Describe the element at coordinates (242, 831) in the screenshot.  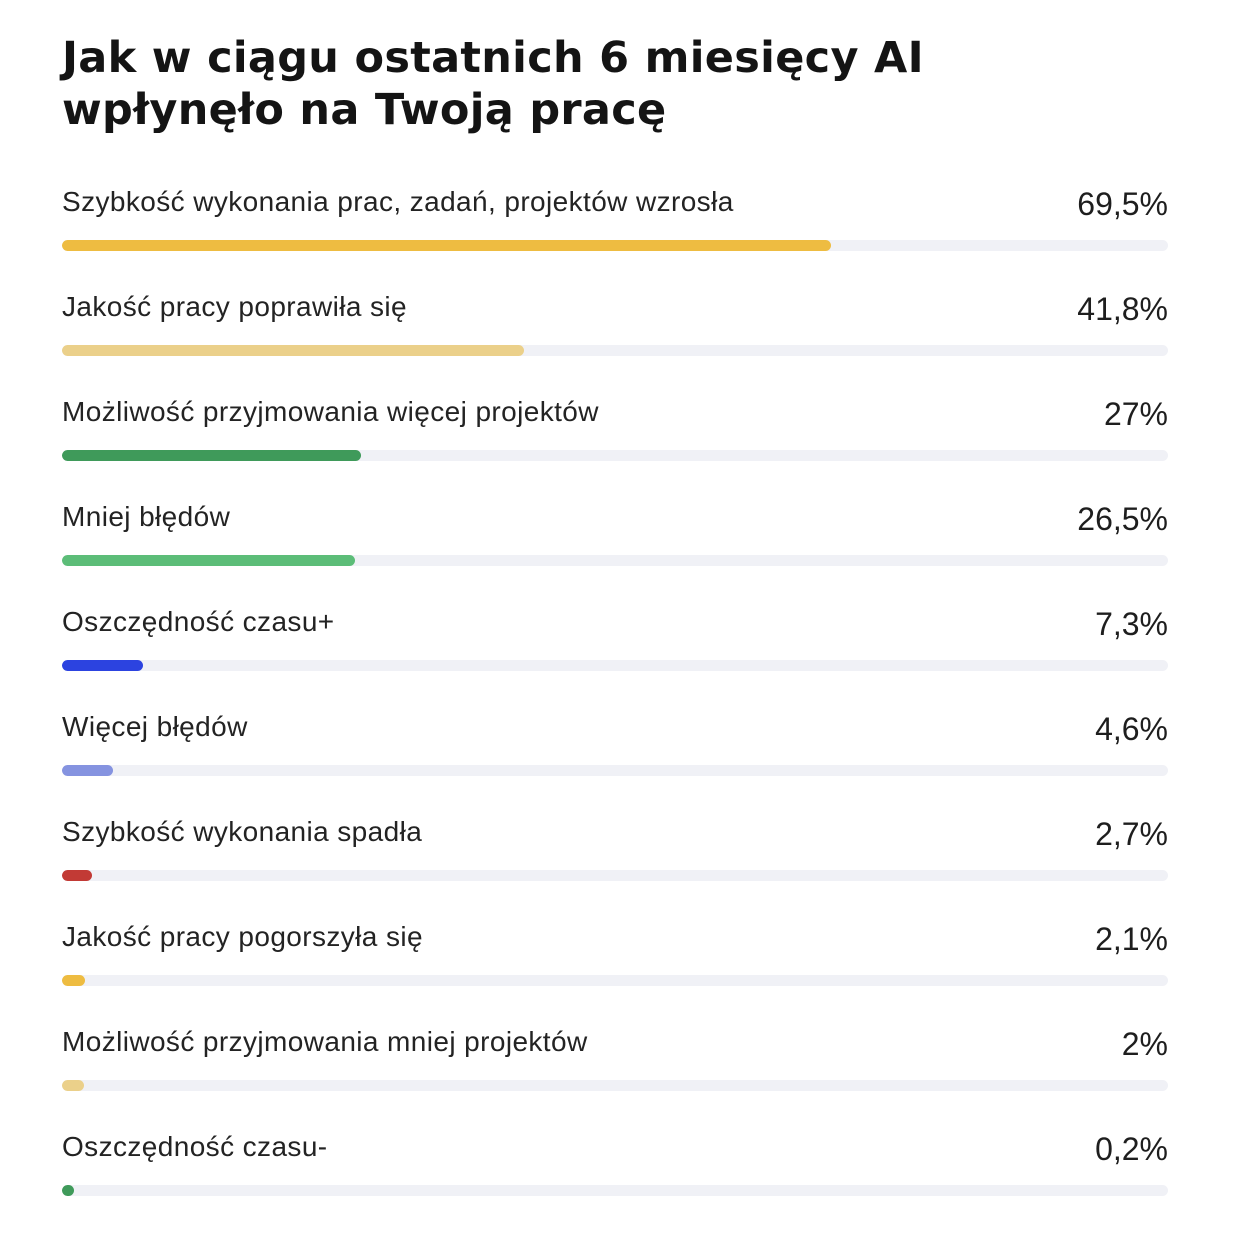
I see `bar-label: Szybkość wykonania spadła` at that location.